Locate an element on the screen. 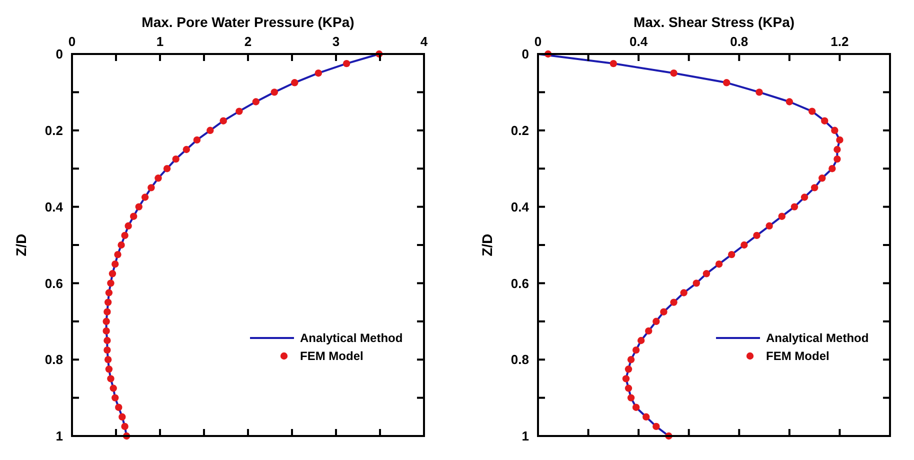 The image size is (914, 460). x-tick-label: 4 is located at coordinates (424, 41).